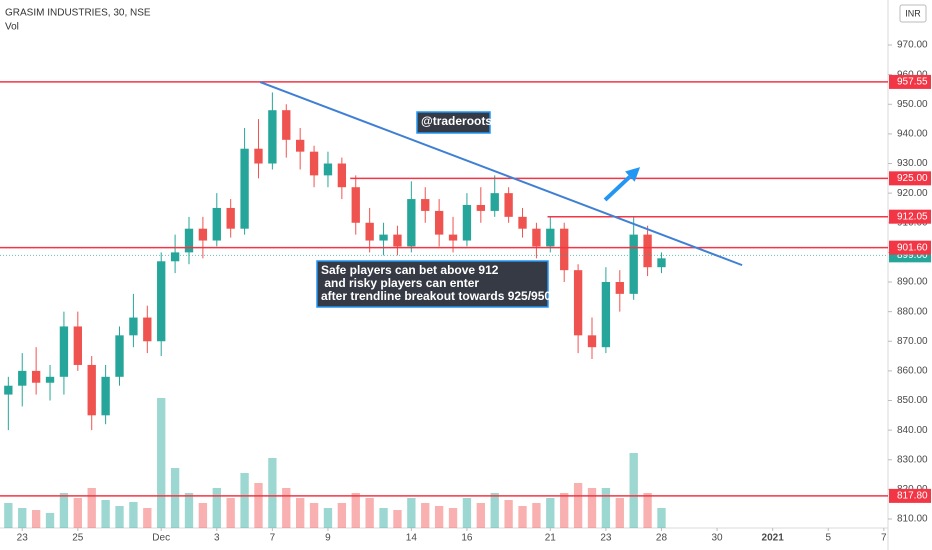 This screenshot has width=932, height=550. Describe the element at coordinates (912, 247) in the screenshot. I see `level-label: 901.60` at that location.